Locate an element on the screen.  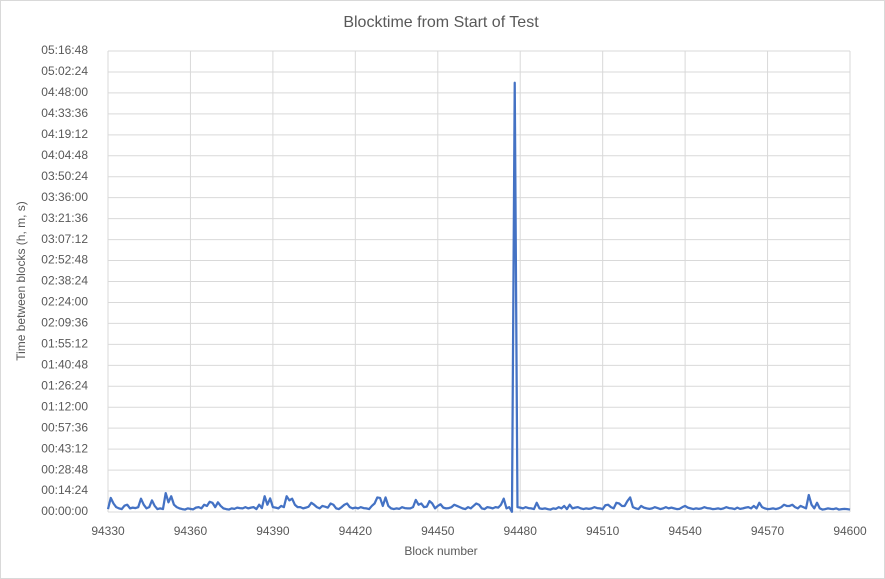
x-tick-label: 94570 is located at coordinates (768, 531).